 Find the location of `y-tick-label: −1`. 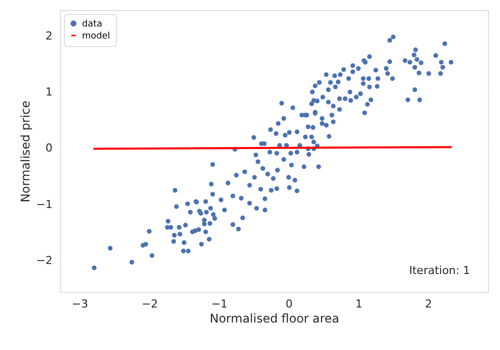

y-tick-label: −1 is located at coordinates (44, 204).